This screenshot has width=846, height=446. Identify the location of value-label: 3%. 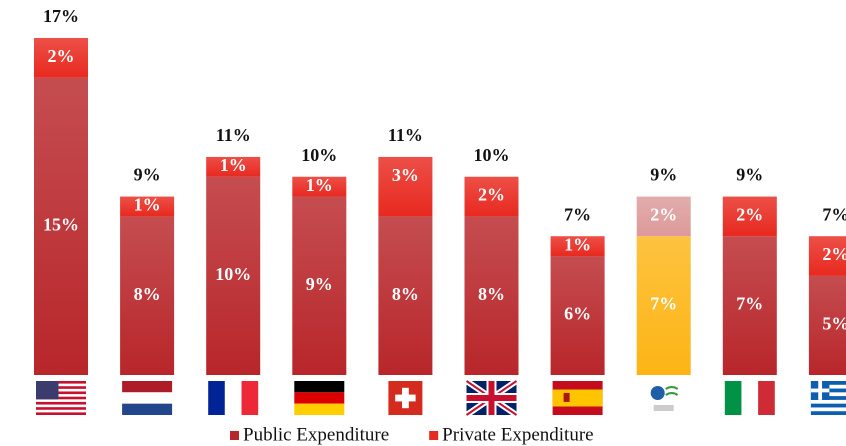
(405, 175).